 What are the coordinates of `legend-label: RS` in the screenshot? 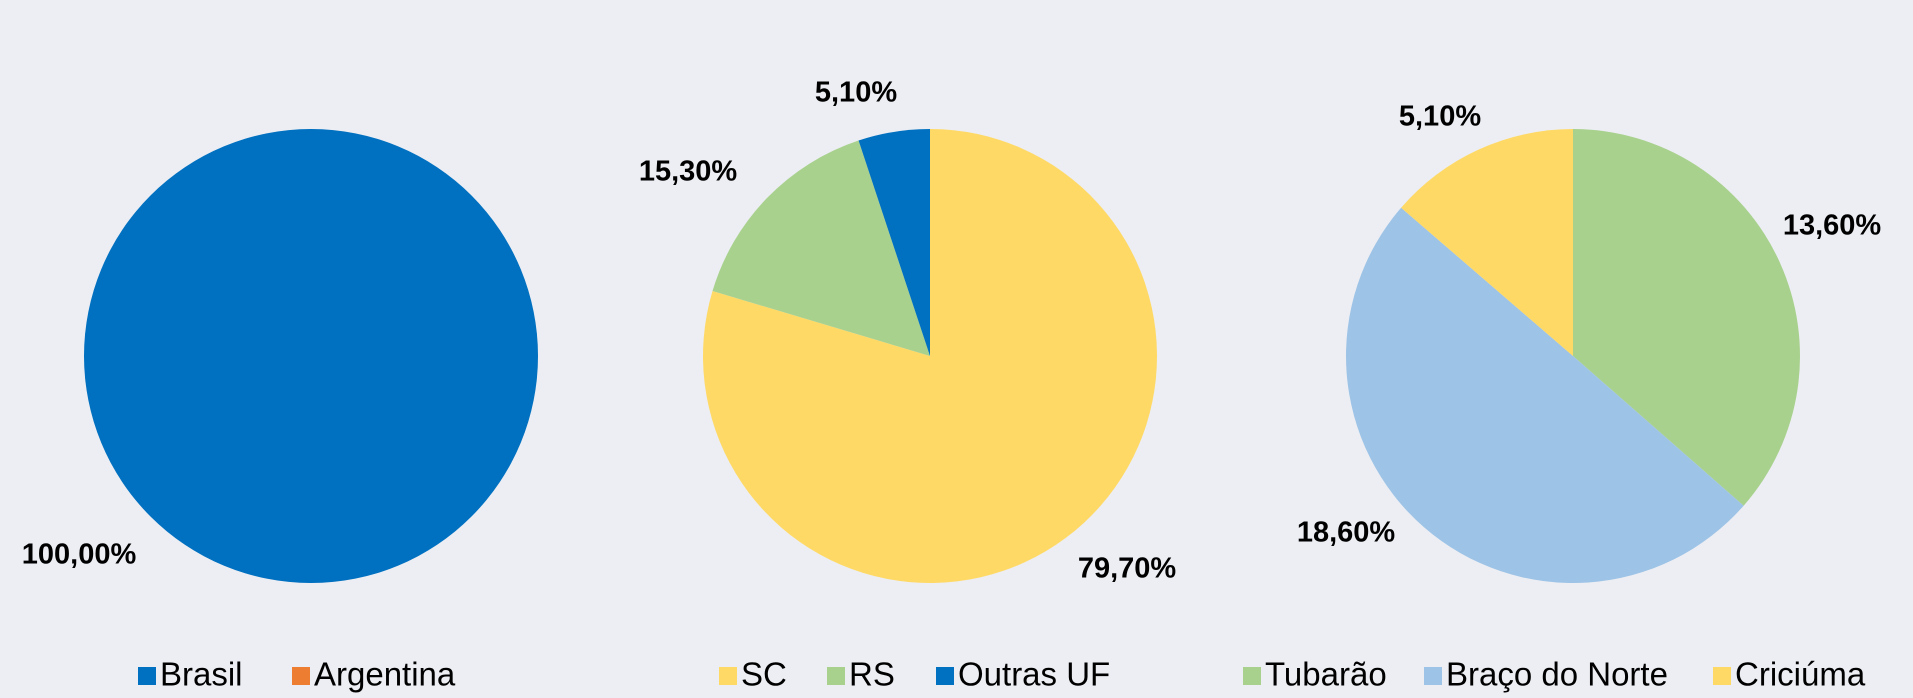 It's located at (872, 674).